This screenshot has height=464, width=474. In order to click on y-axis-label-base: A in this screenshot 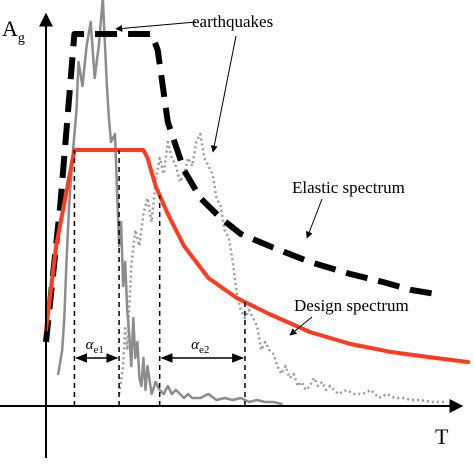, I will do `click(10, 28)`.